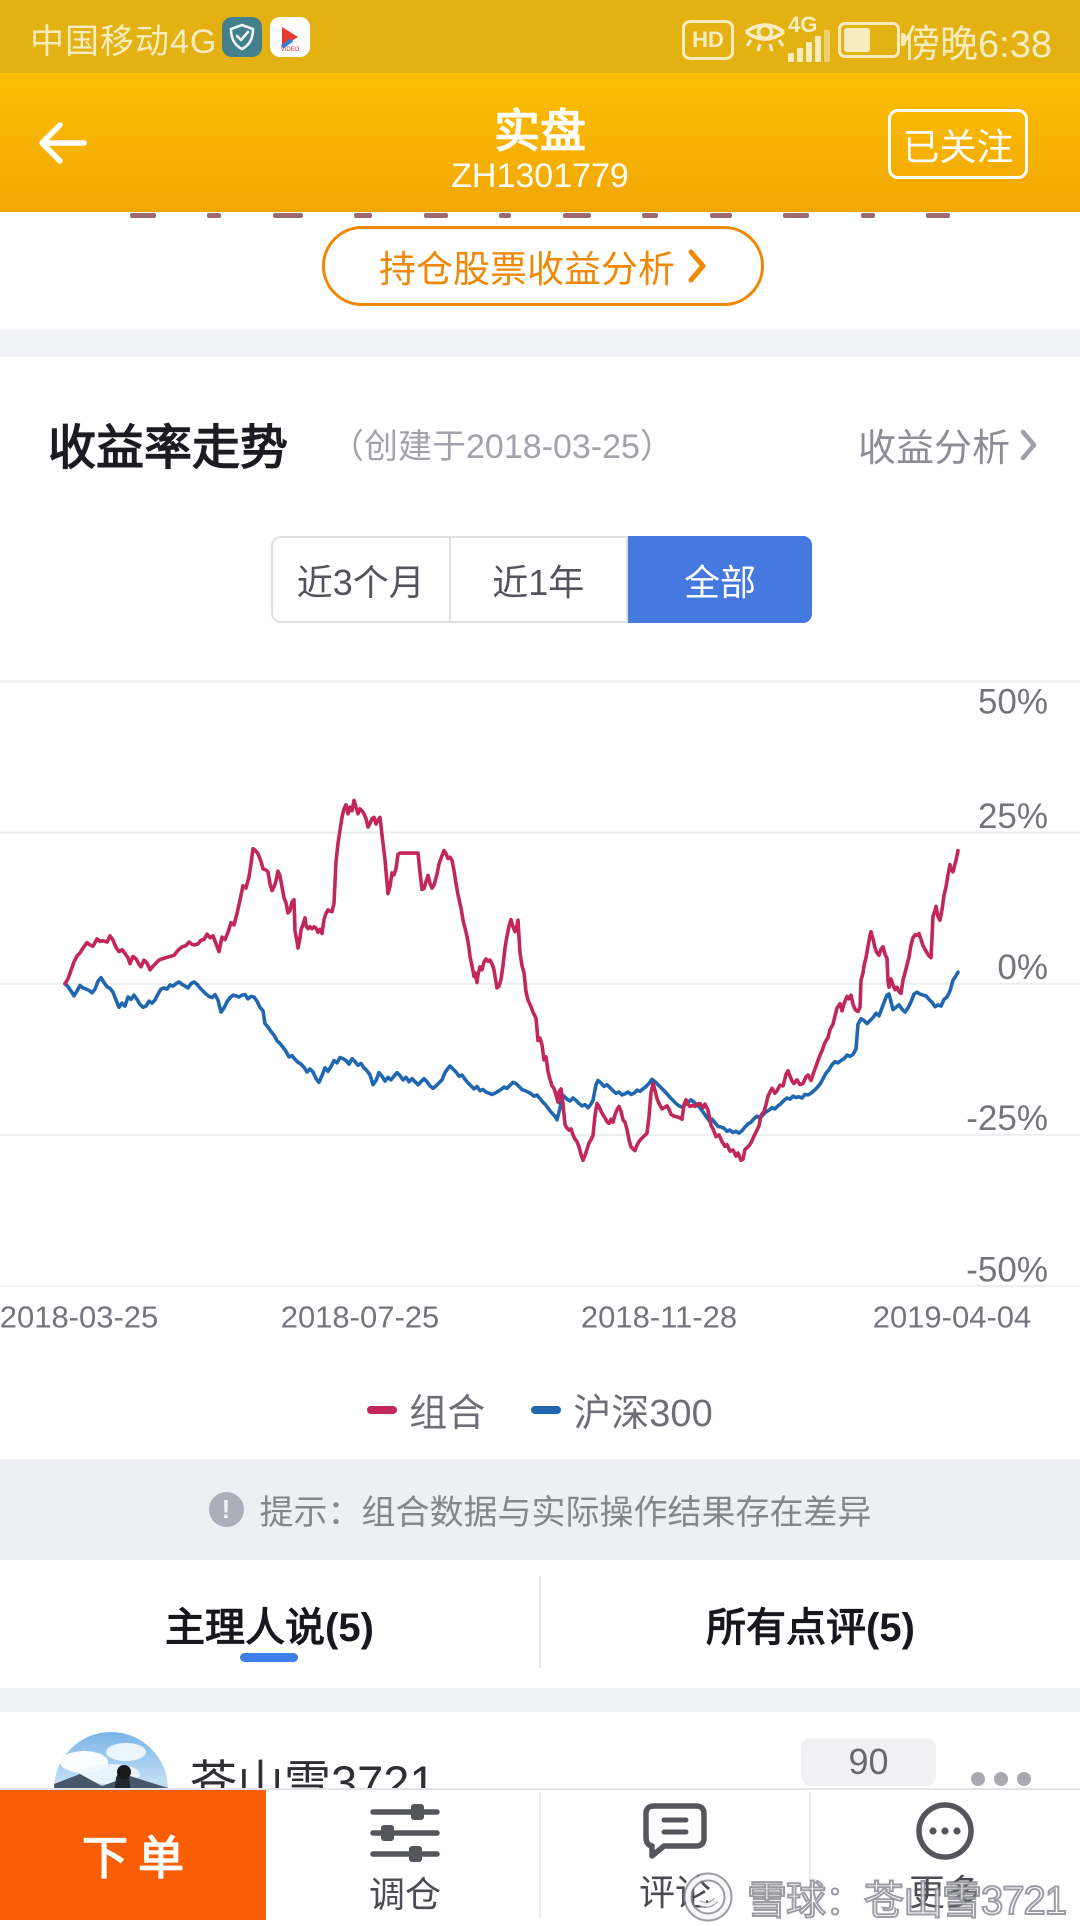 The height and width of the screenshot is (1926, 1080). I want to click on battery-cap, so click(903, 39).